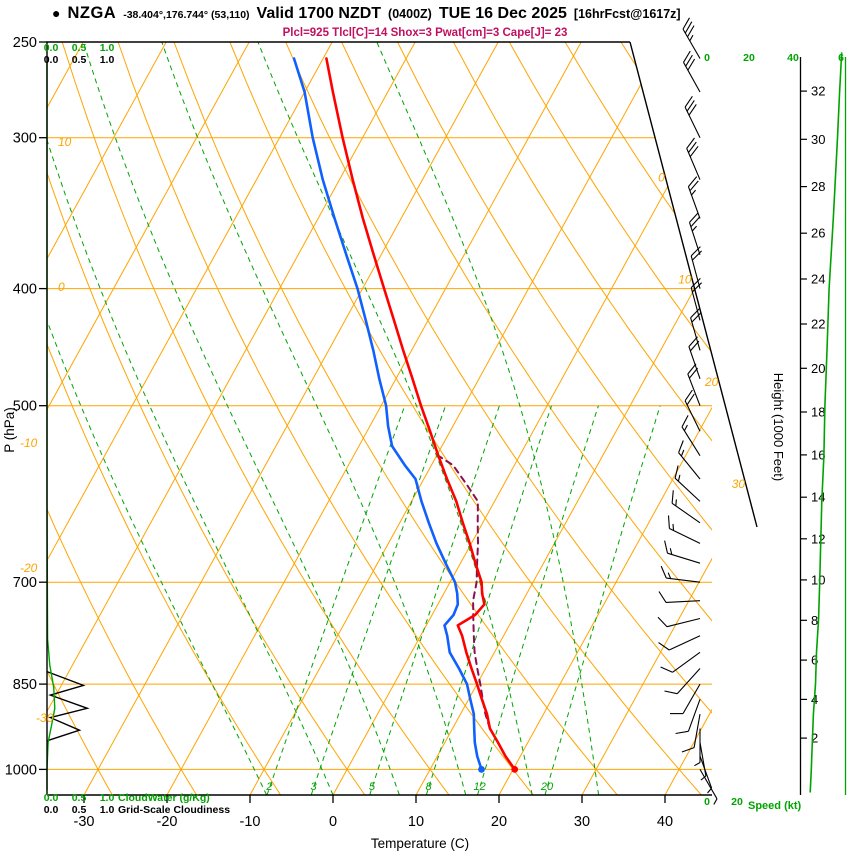 This screenshot has width=850, height=860. What do you see at coordinates (268, 787) in the screenshot?
I see `mixing-ratio-label: 2` at bounding box center [268, 787].